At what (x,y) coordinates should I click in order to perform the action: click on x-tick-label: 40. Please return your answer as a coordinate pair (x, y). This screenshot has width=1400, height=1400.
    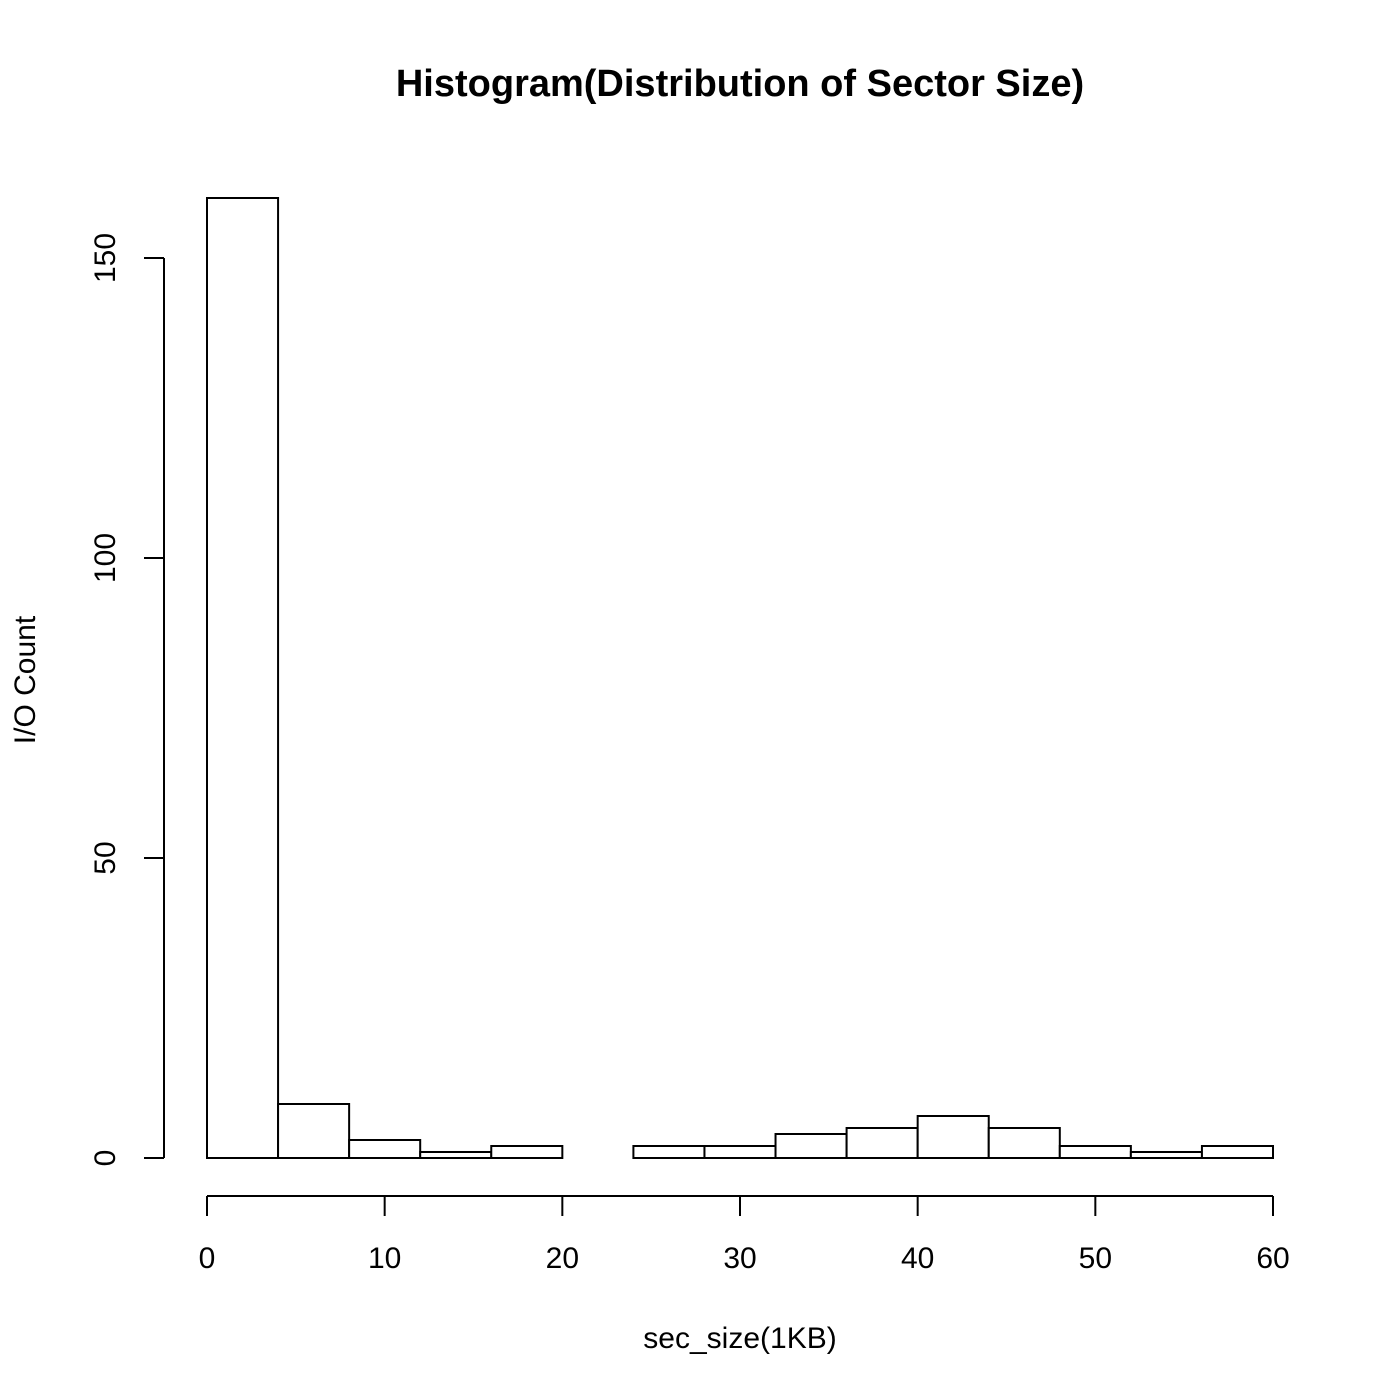
    Looking at the image, I should click on (917, 1258).